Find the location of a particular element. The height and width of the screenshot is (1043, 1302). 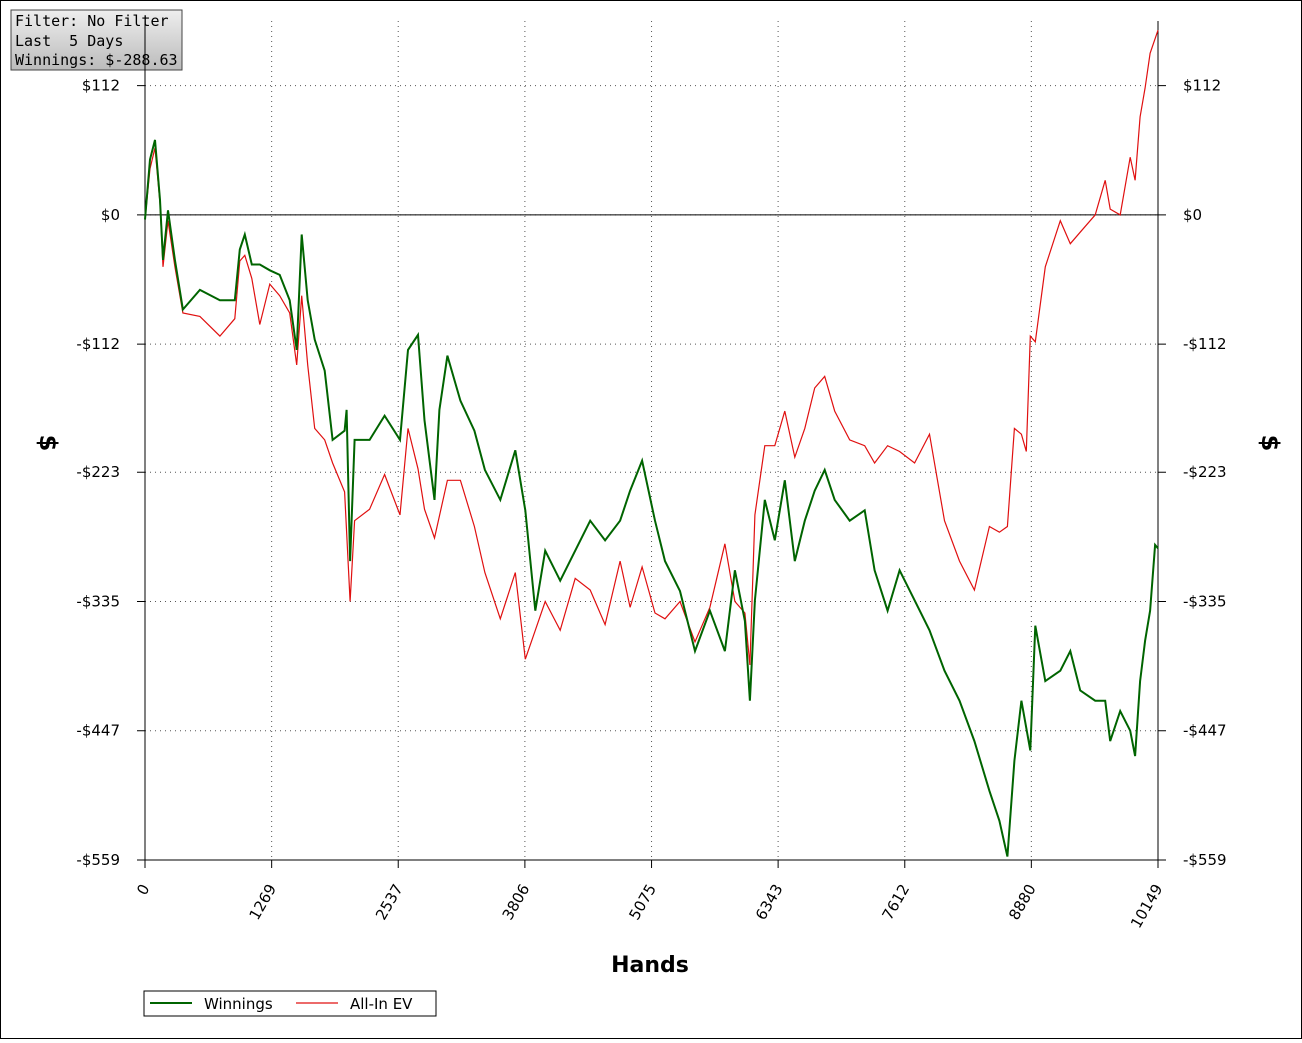

y-tick-label: -$112 is located at coordinates (98, 344).